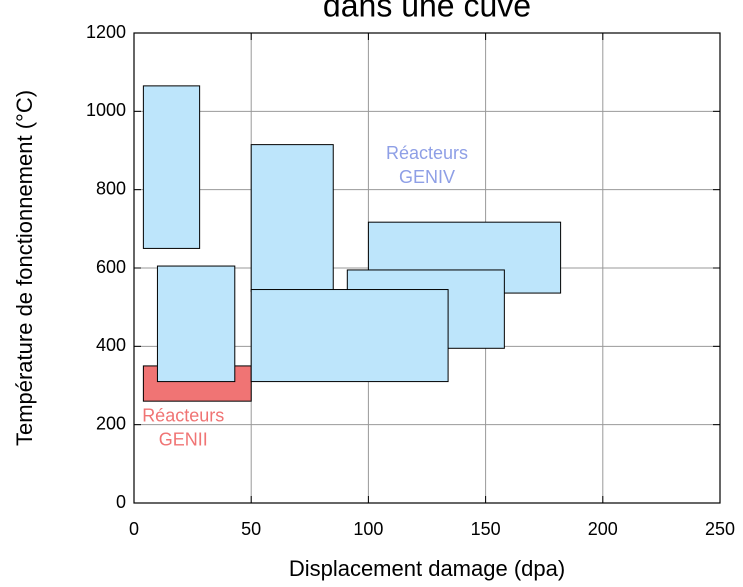  I want to click on y-tick-label: 600, so click(111, 267).